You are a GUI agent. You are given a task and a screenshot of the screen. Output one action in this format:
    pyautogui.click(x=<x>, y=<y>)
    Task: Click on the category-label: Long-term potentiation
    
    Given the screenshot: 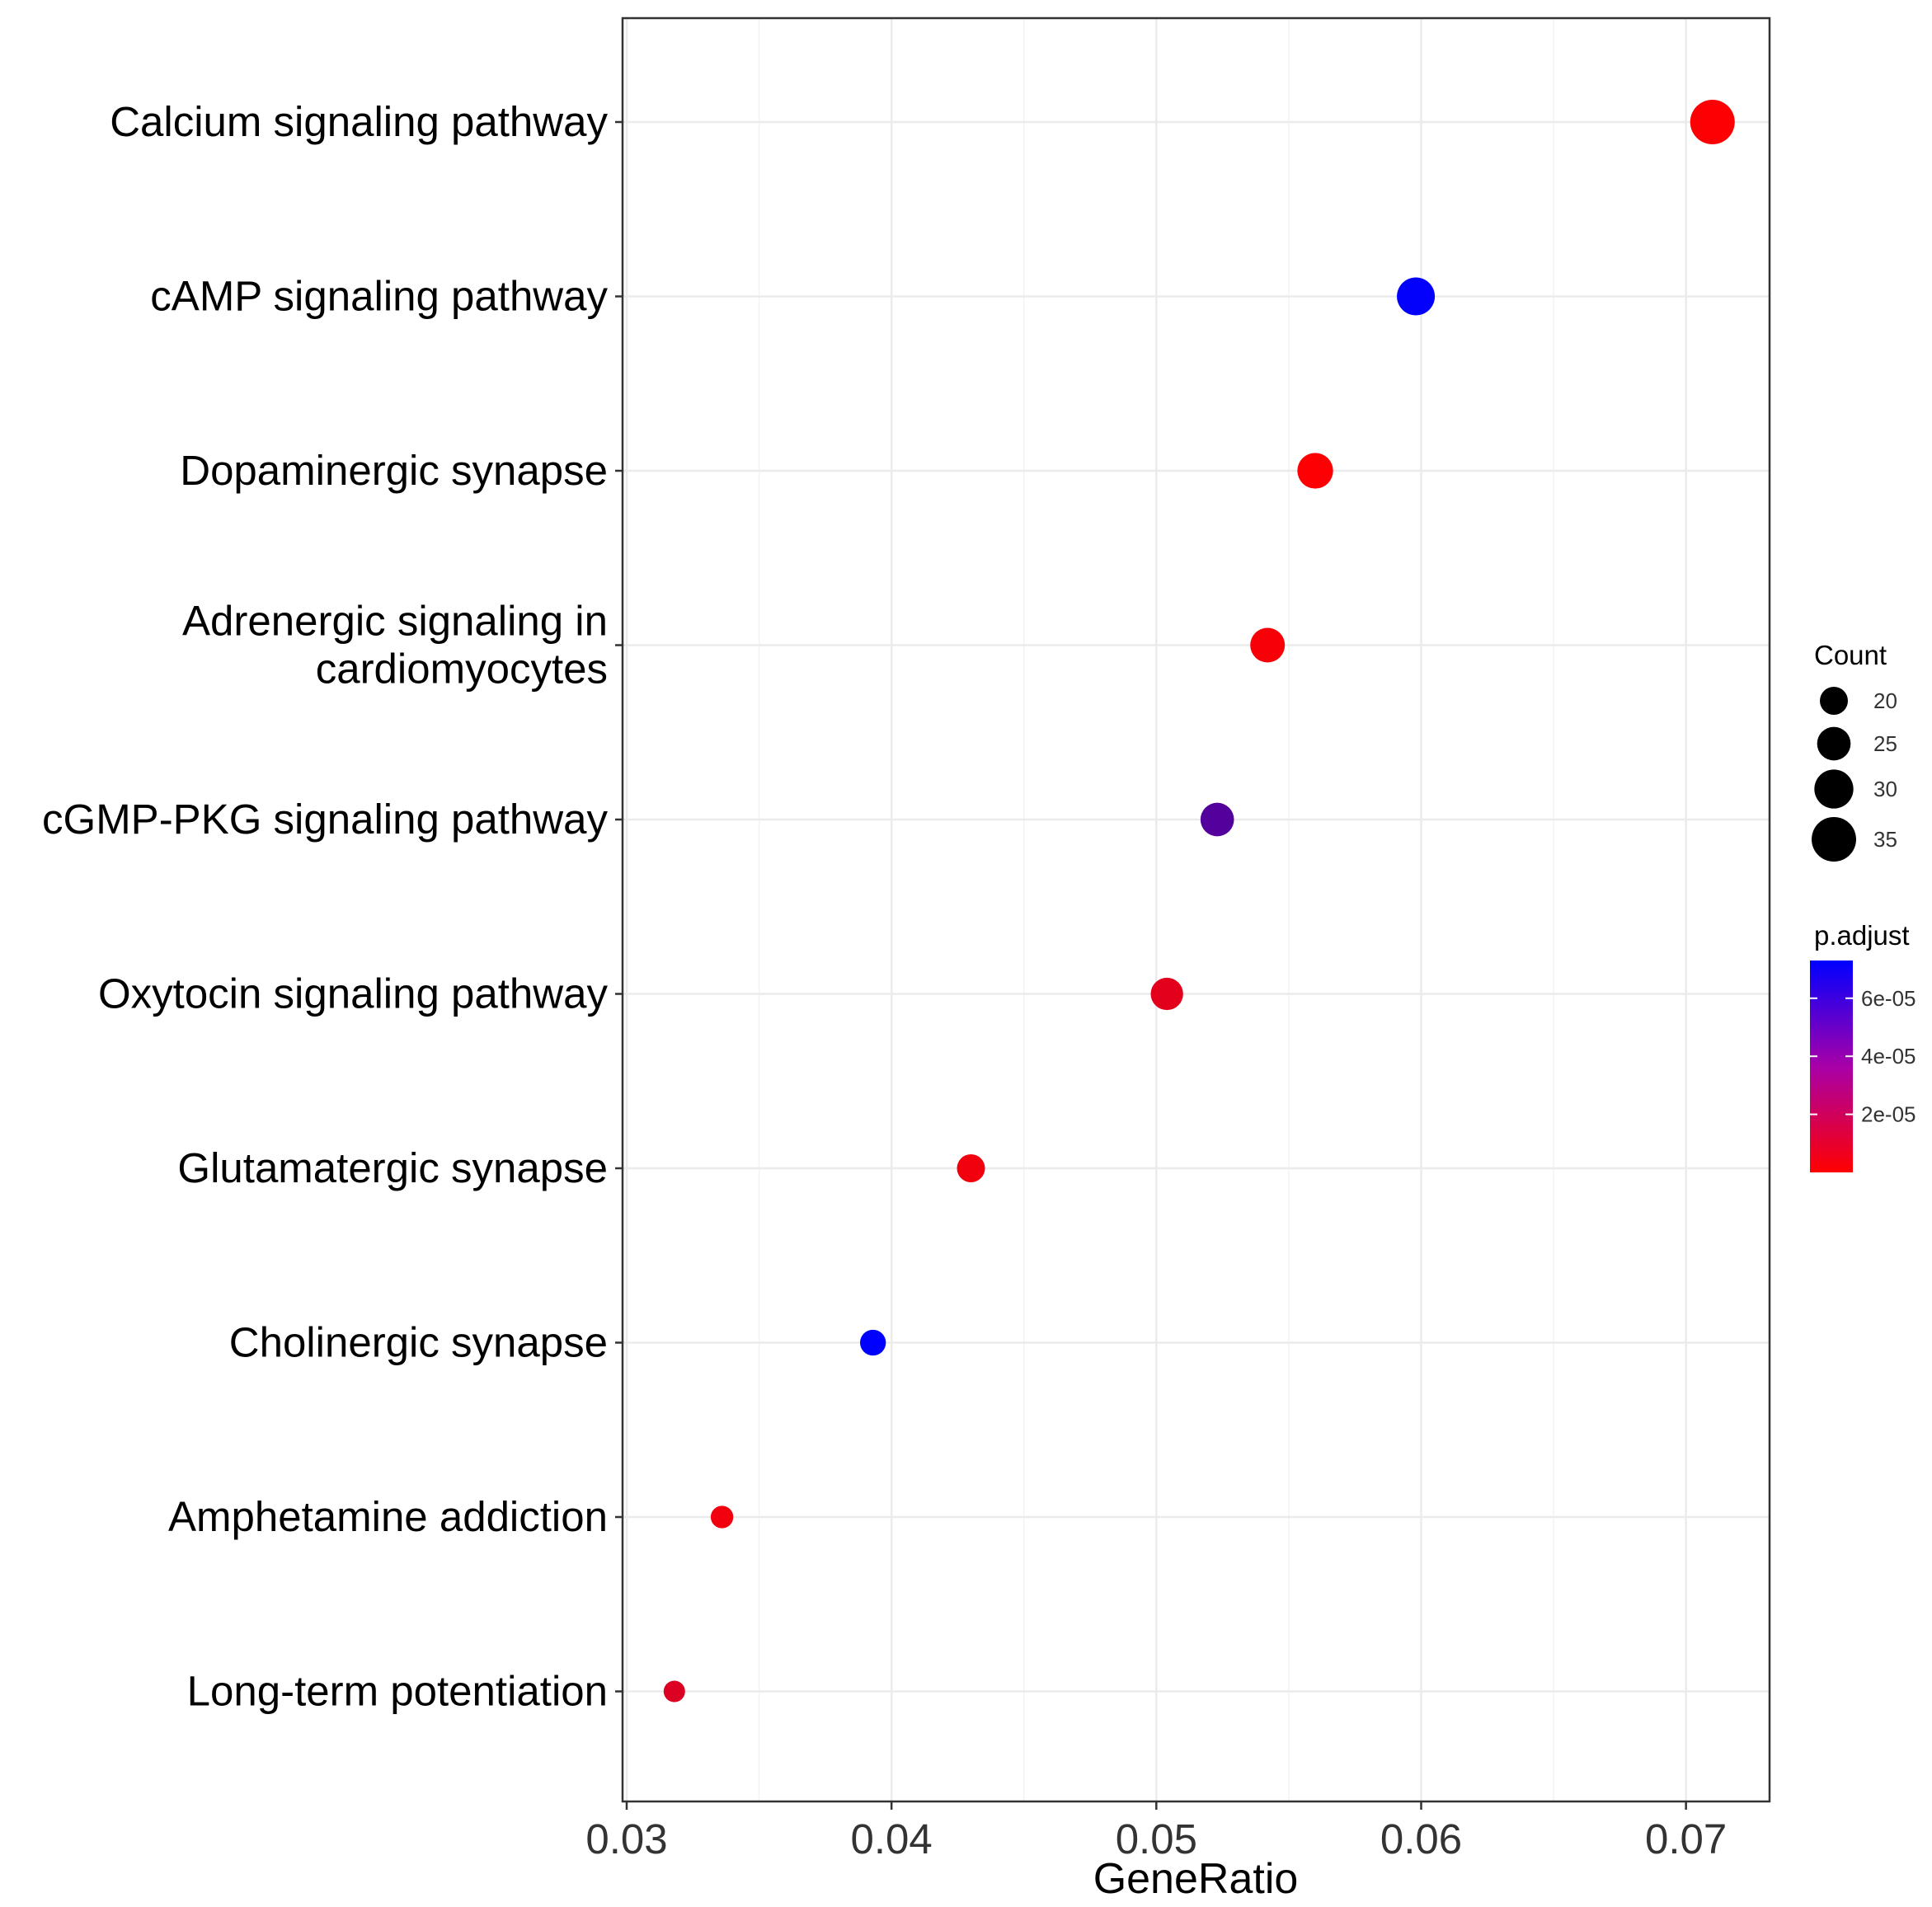 What is the action you would take?
    pyautogui.click(x=397, y=1691)
    